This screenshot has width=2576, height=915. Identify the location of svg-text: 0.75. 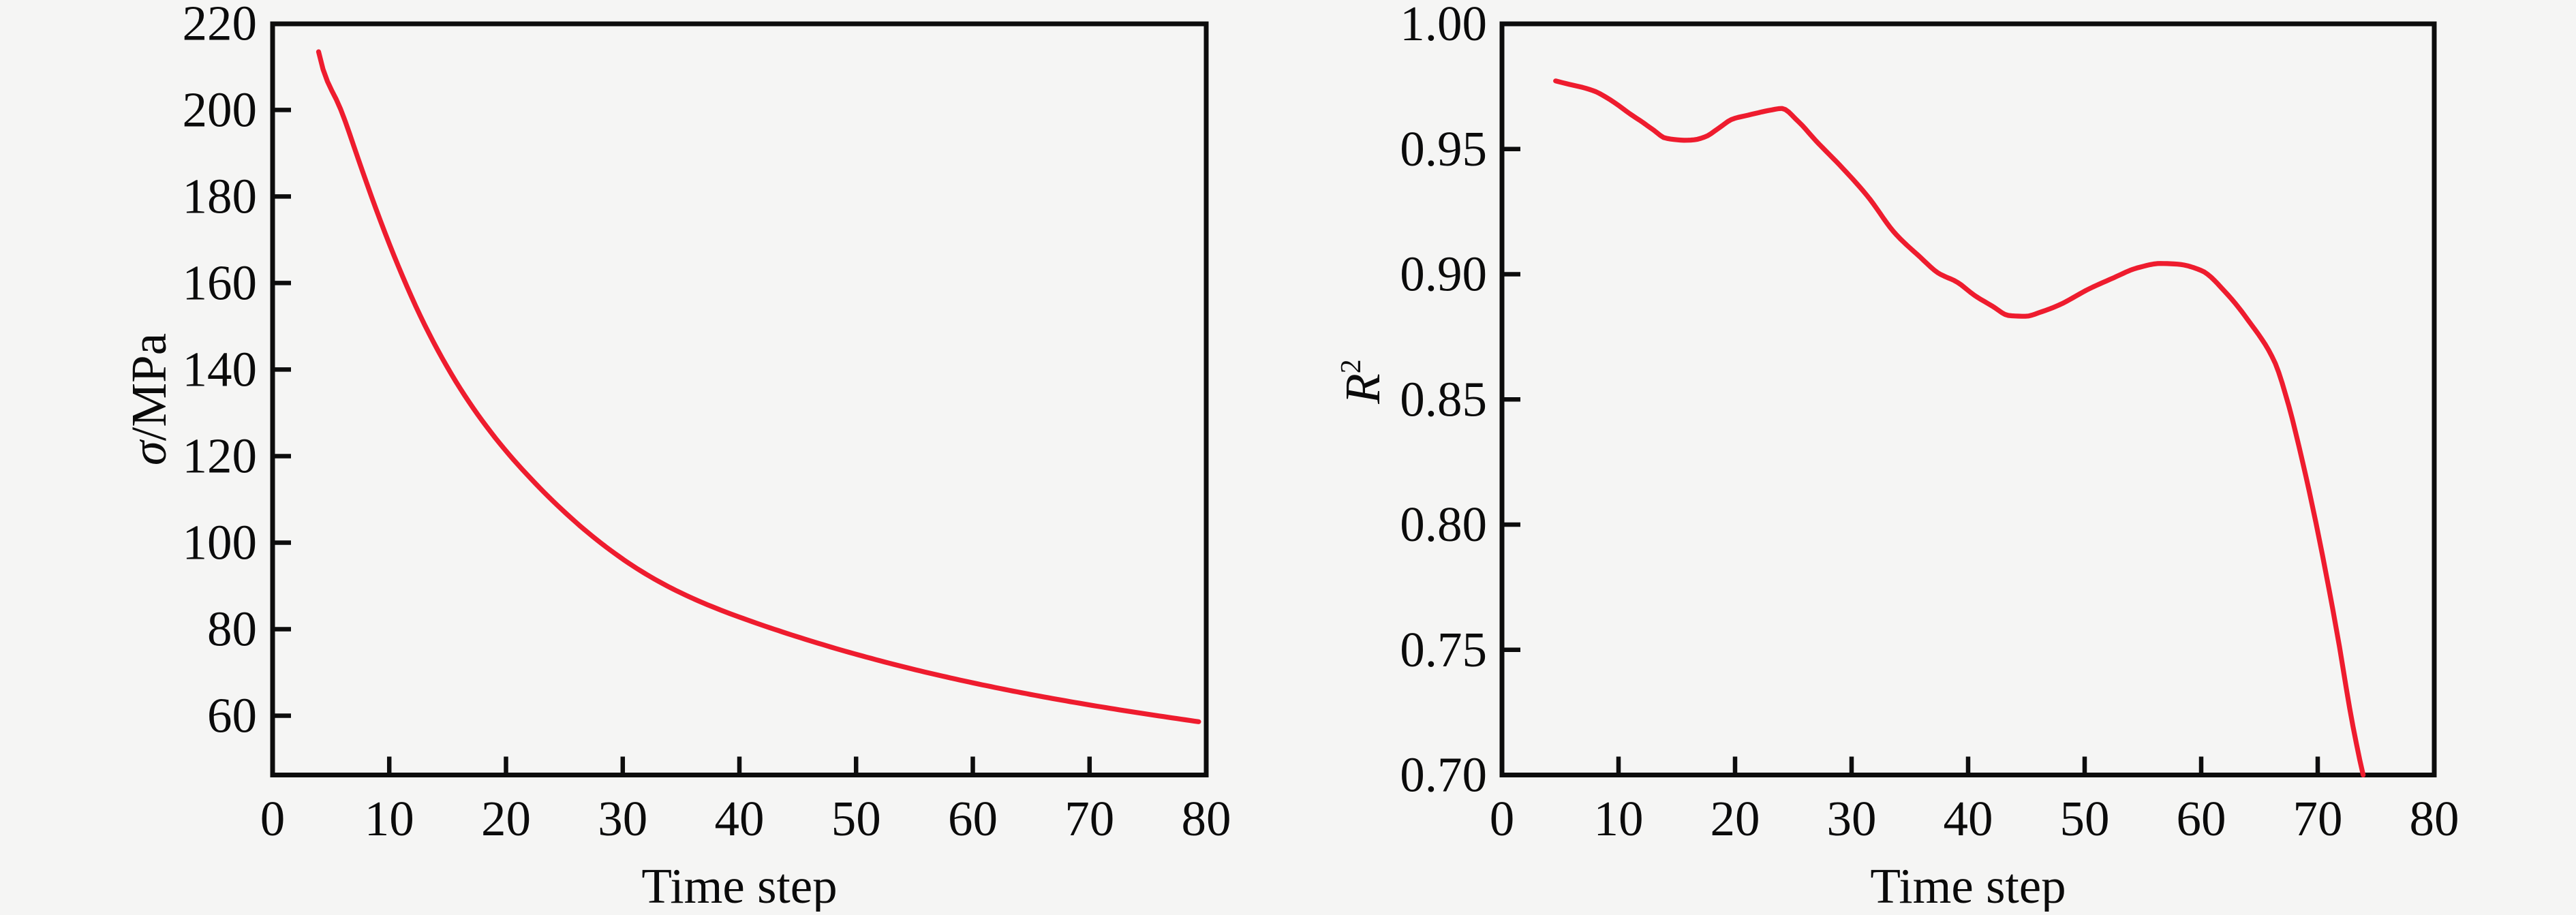
(1443, 649).